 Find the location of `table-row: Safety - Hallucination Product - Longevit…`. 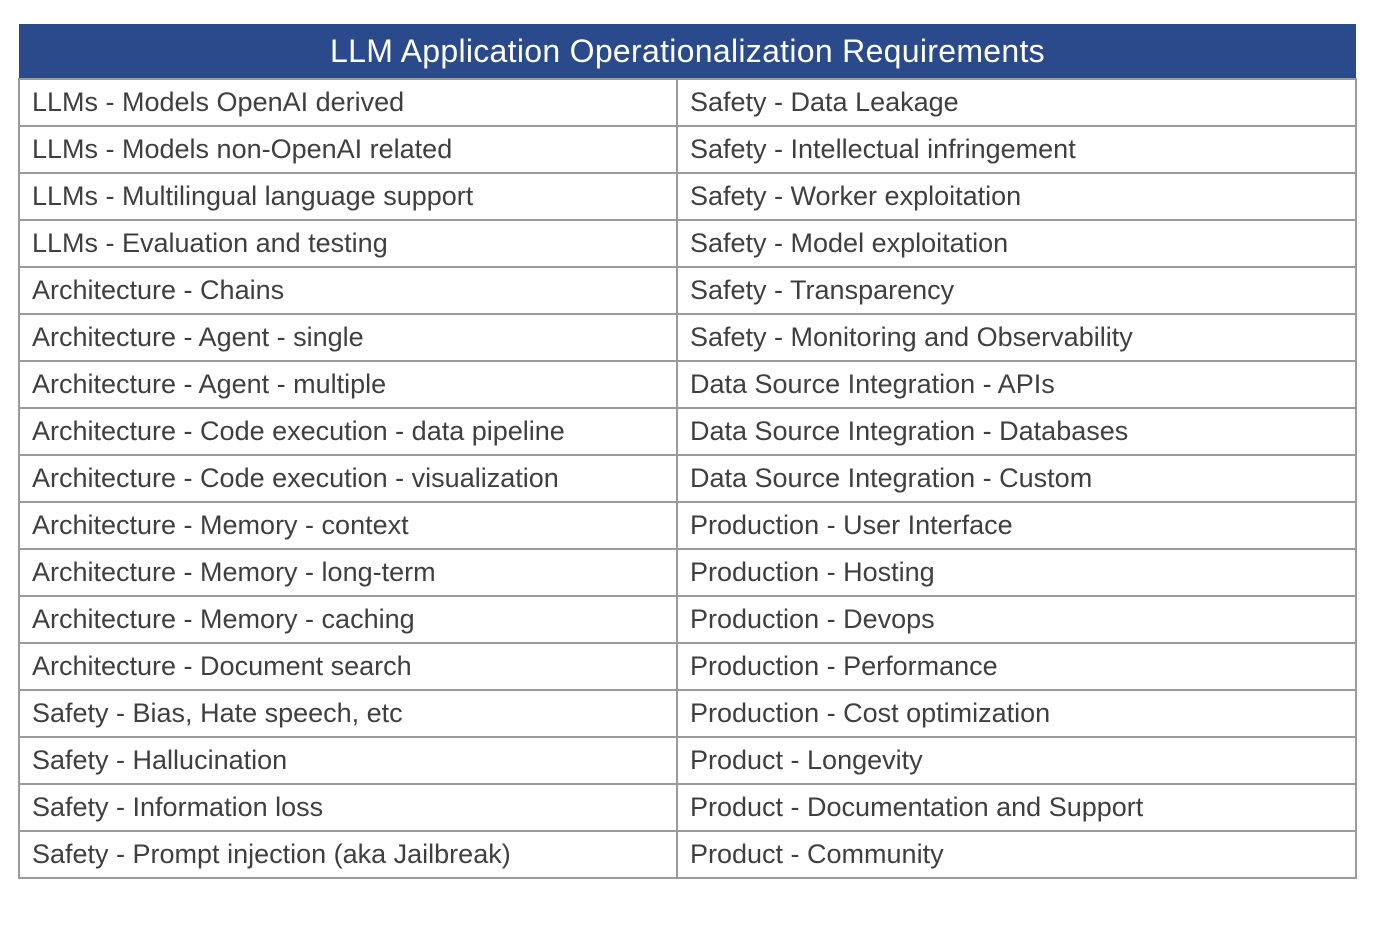

table-row: Safety - Hallucination Product - Longevit… is located at coordinates (688, 760).